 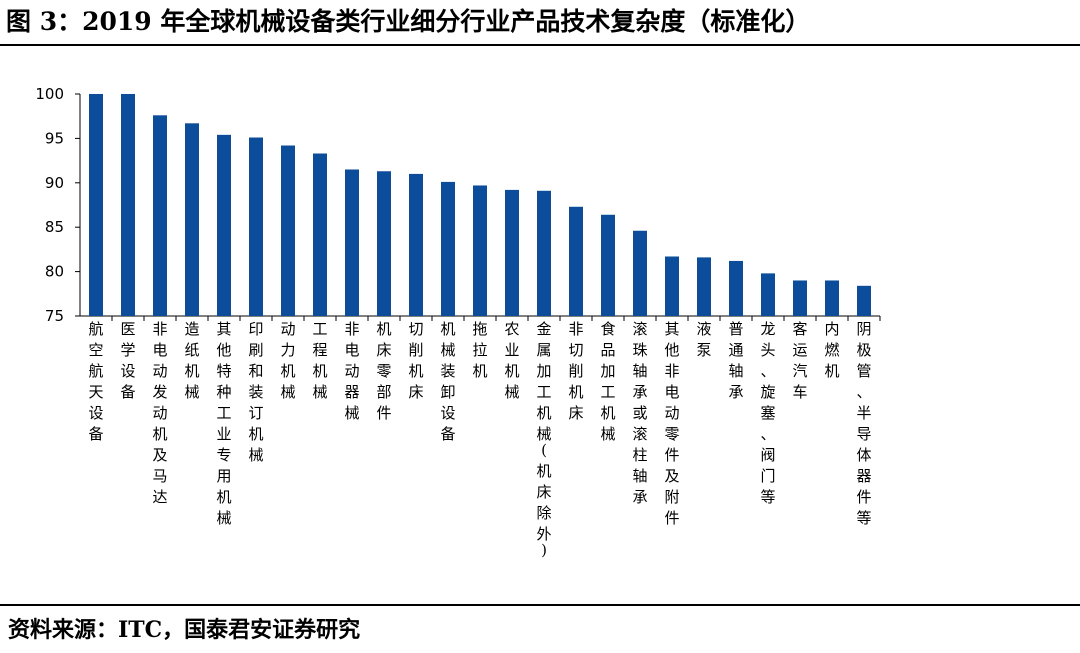 What do you see at coordinates (127, 360) in the screenshot?
I see `category-label: 医学设备` at bounding box center [127, 360].